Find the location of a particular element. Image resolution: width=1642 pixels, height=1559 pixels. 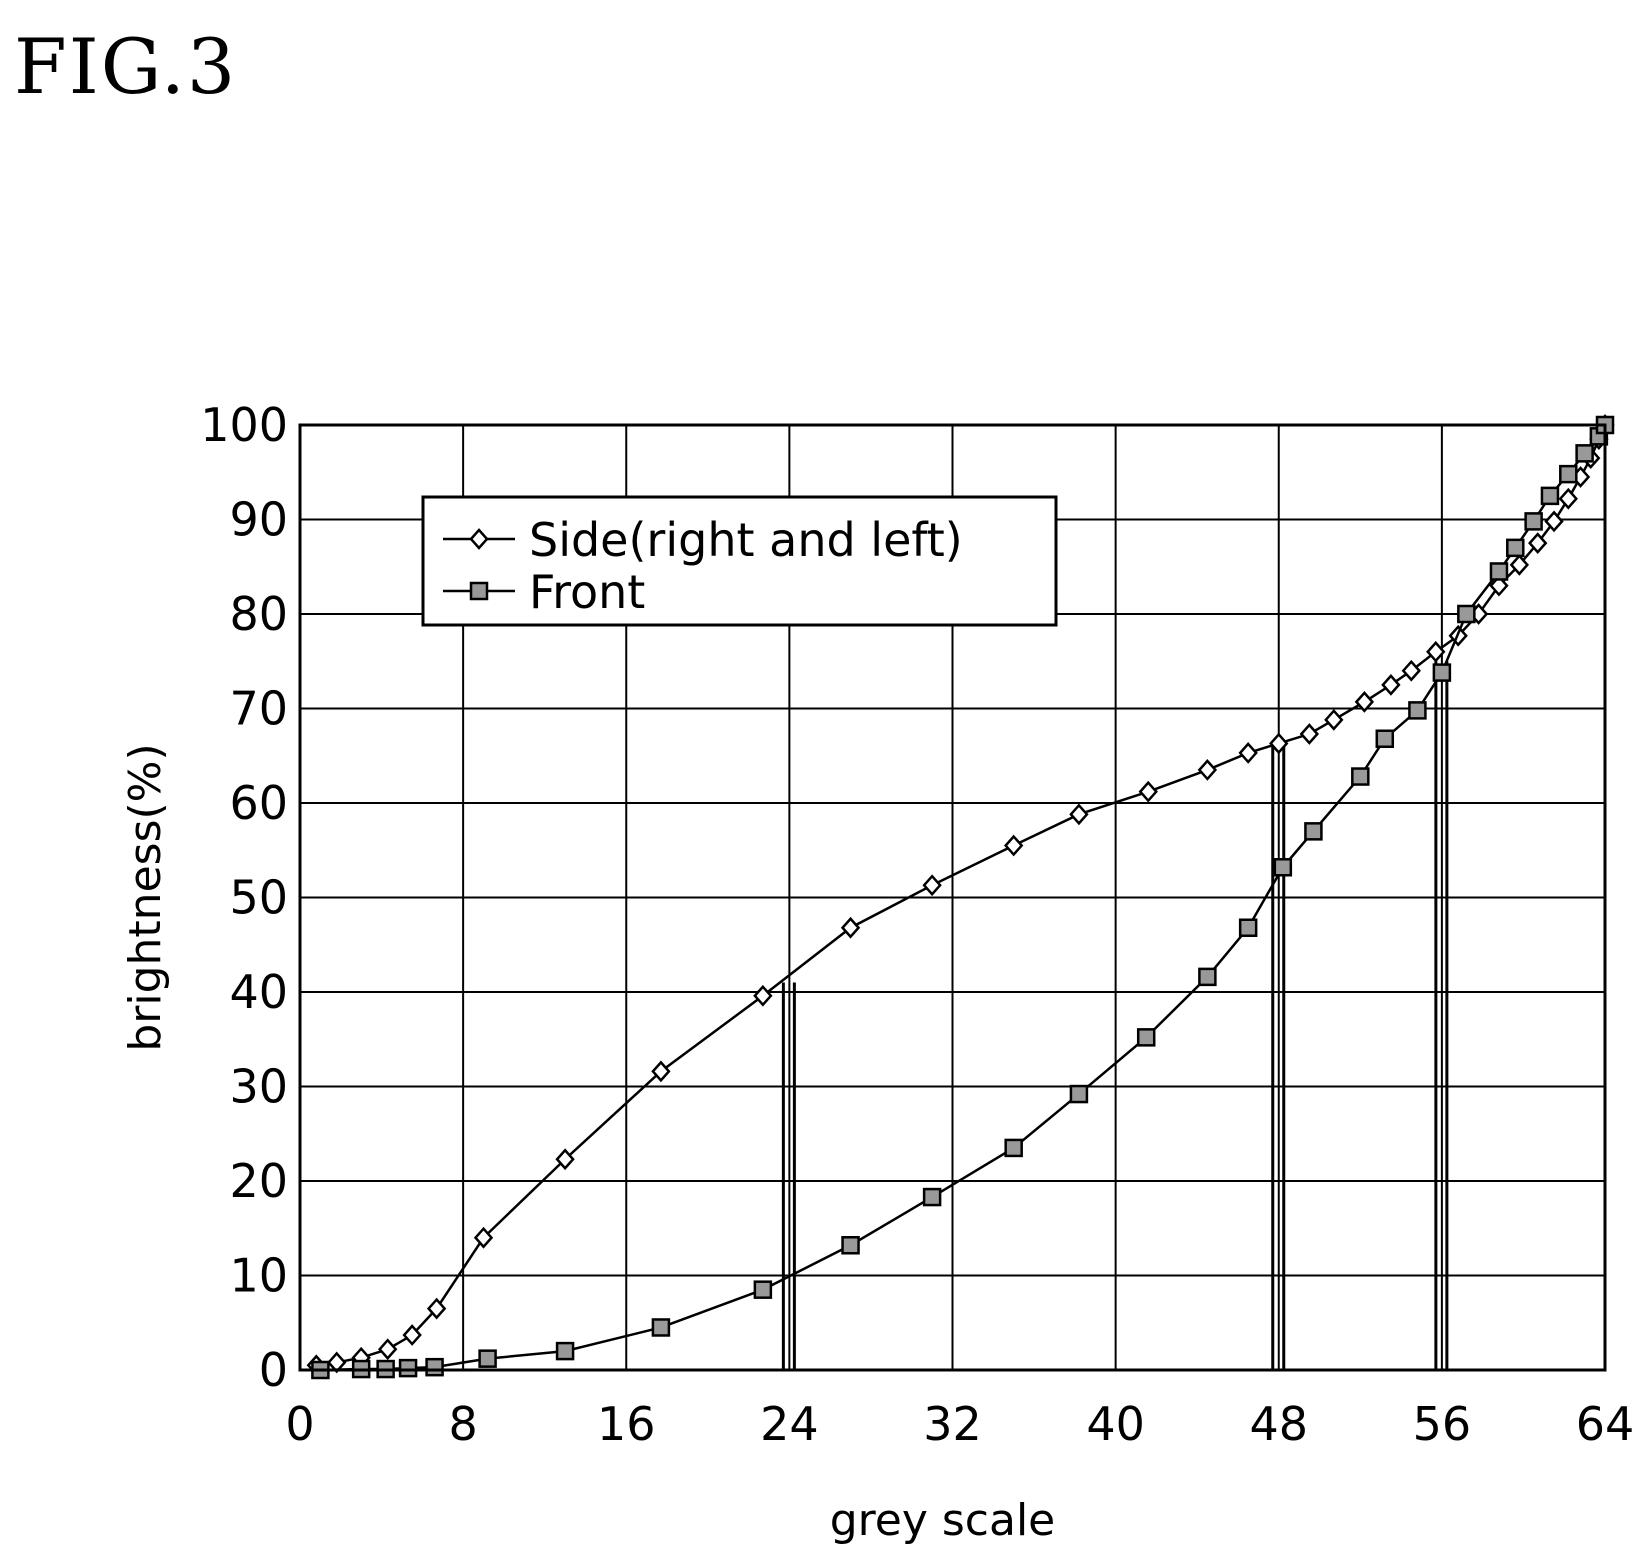

legend-label: Side(right and left) is located at coordinates (746, 540).